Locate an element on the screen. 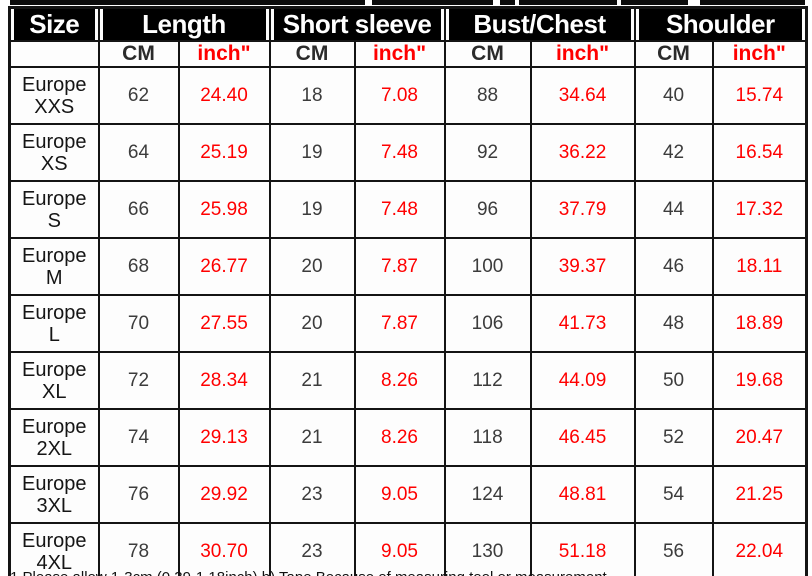 The image size is (812, 576). inch-value-cell: 30.70 is located at coordinates (224, 549).